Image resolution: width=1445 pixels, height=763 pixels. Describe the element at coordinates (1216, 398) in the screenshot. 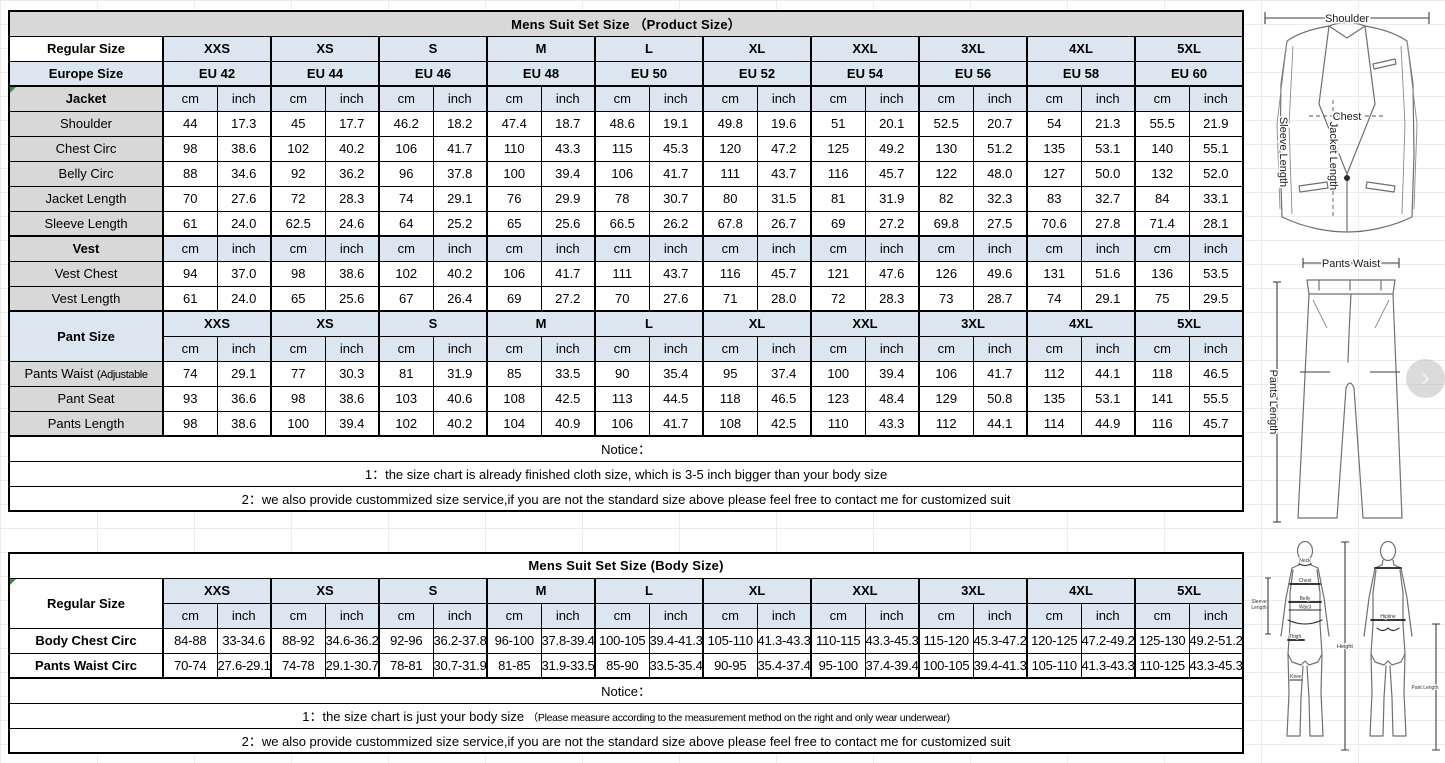

I see `inch-value: 55.5` at that location.